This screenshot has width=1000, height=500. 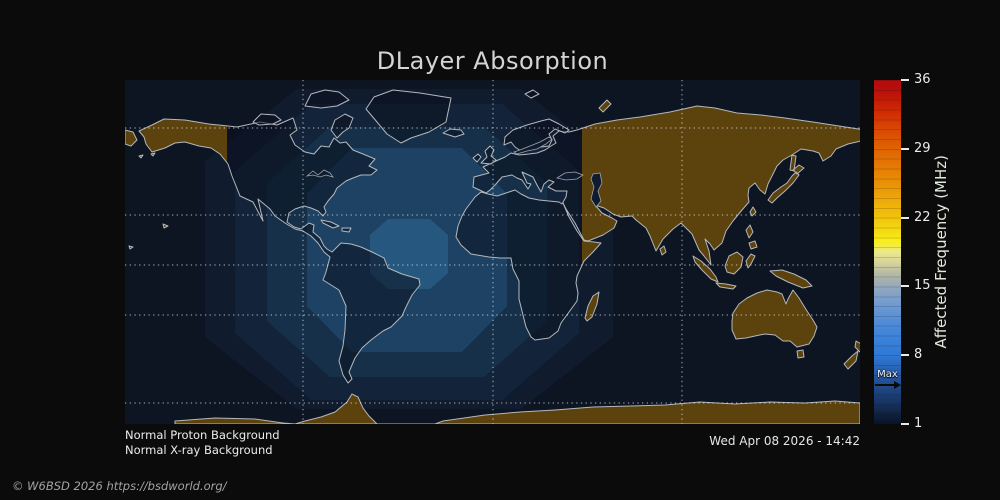 I want to click on lakes, so click(x=454, y=172).